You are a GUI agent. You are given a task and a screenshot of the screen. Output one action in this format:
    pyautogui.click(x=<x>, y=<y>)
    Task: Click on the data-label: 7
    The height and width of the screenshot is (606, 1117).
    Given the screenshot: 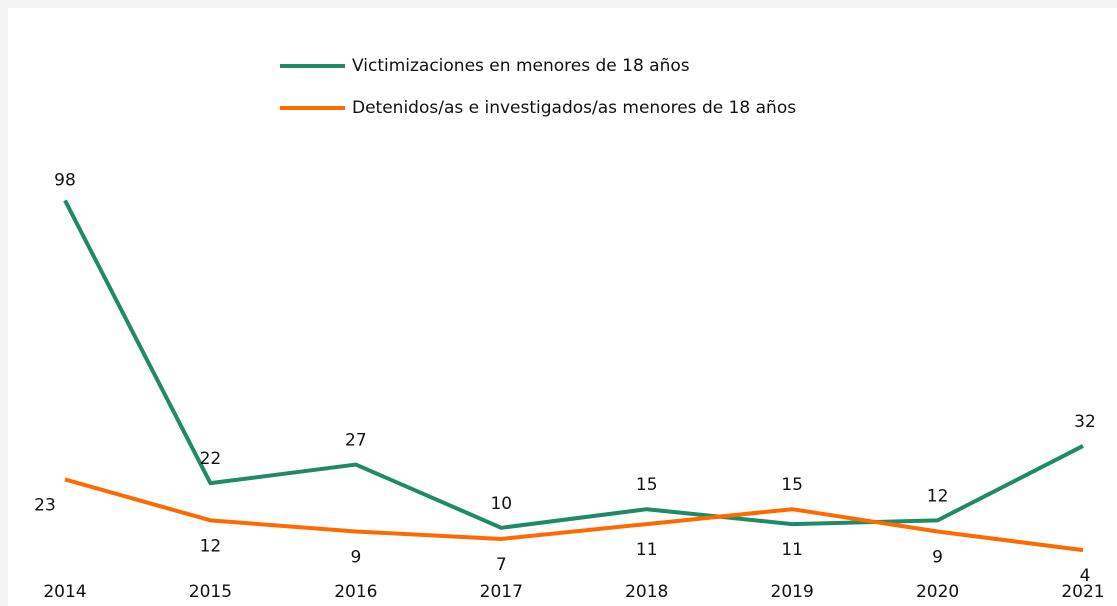 What is the action you would take?
    pyautogui.click(x=501, y=565)
    